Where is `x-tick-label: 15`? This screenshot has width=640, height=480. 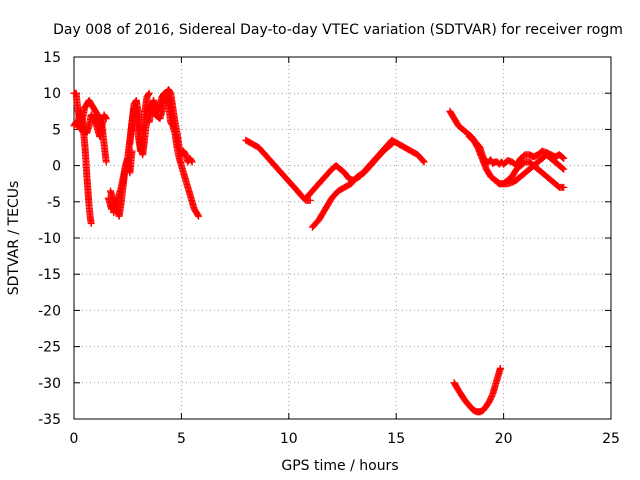
x-tick-label: 15 is located at coordinates (396, 439).